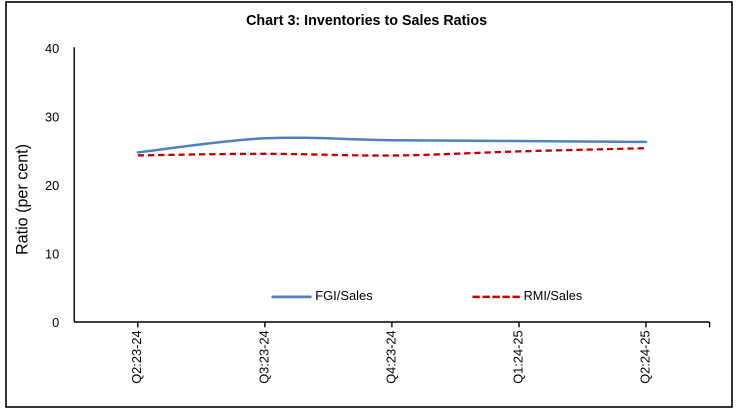 The image size is (737, 418). I want to click on svg-text: Q4:23-24, so click(390, 356).